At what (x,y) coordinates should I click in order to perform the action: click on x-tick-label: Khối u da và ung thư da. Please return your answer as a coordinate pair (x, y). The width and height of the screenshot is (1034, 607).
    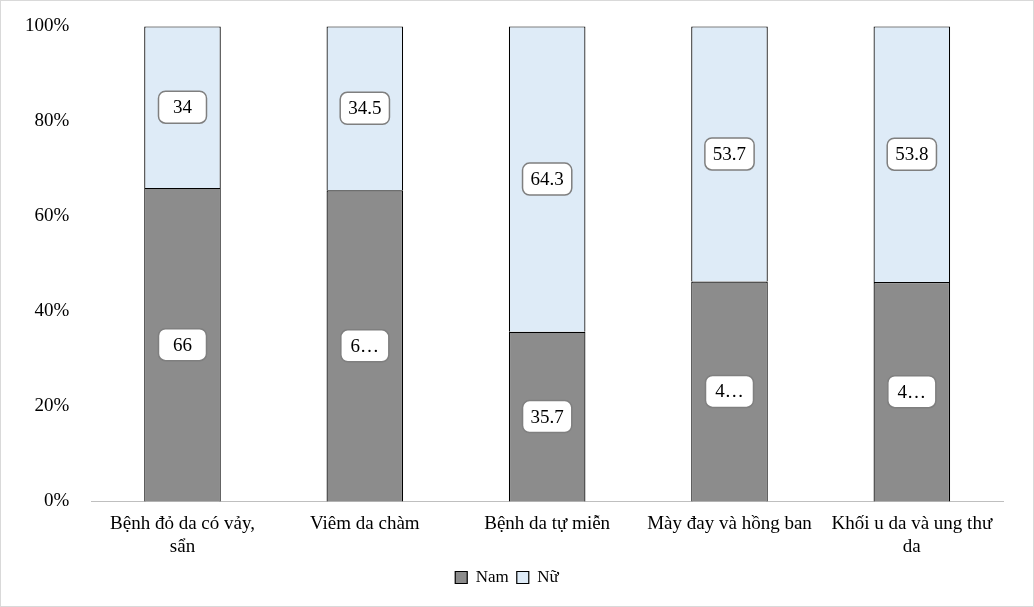
    Looking at the image, I should click on (912, 533).